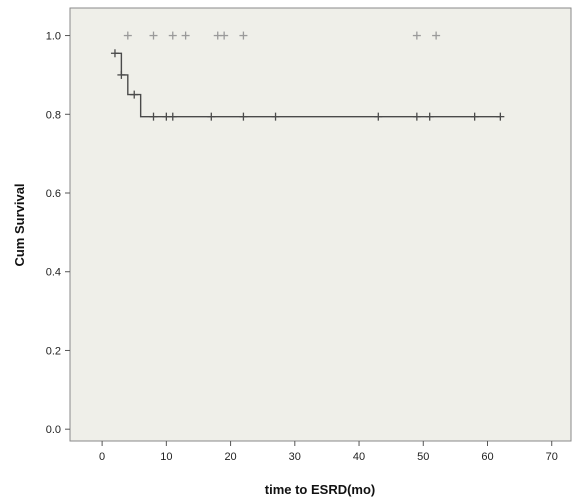 The height and width of the screenshot is (501, 574). Describe the element at coordinates (53, 194) in the screenshot. I see `y-tick-label: 0.6` at that location.